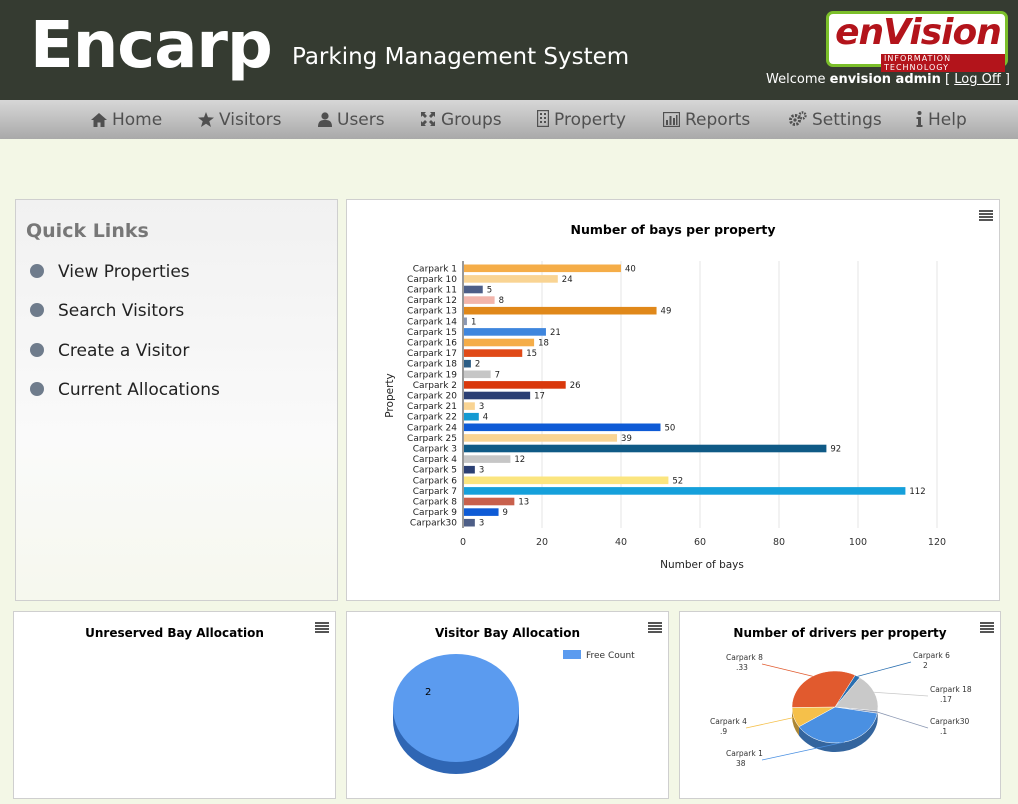  Describe the element at coordinates (110, 272) in the screenshot. I see `quick-link-view-properties: View Properties` at that location.